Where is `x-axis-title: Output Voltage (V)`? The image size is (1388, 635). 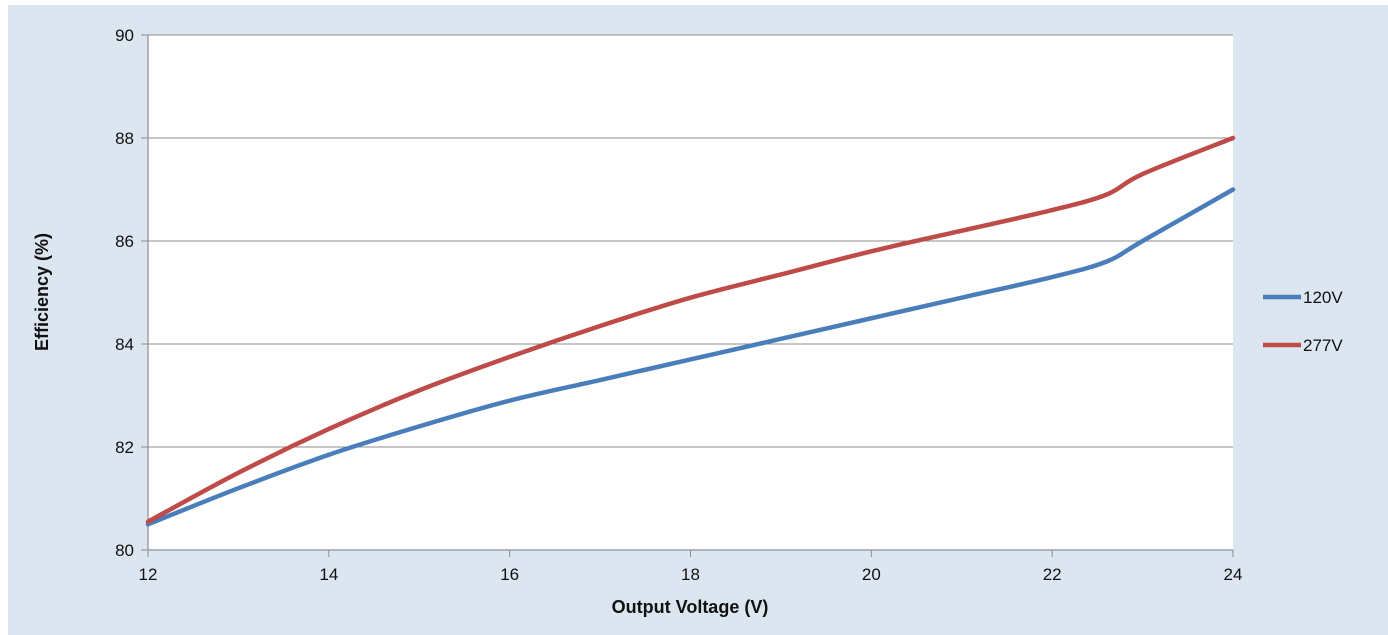
x-axis-title: Output Voltage (V) is located at coordinates (690, 607).